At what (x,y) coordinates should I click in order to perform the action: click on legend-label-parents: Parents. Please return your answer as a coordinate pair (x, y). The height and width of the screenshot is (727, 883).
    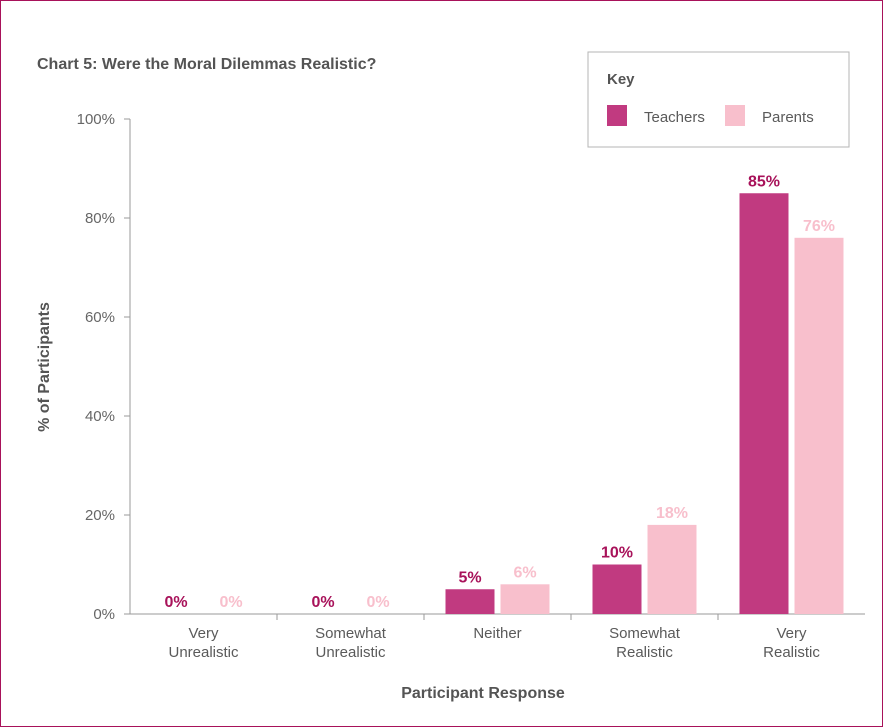
    Looking at the image, I should click on (788, 117).